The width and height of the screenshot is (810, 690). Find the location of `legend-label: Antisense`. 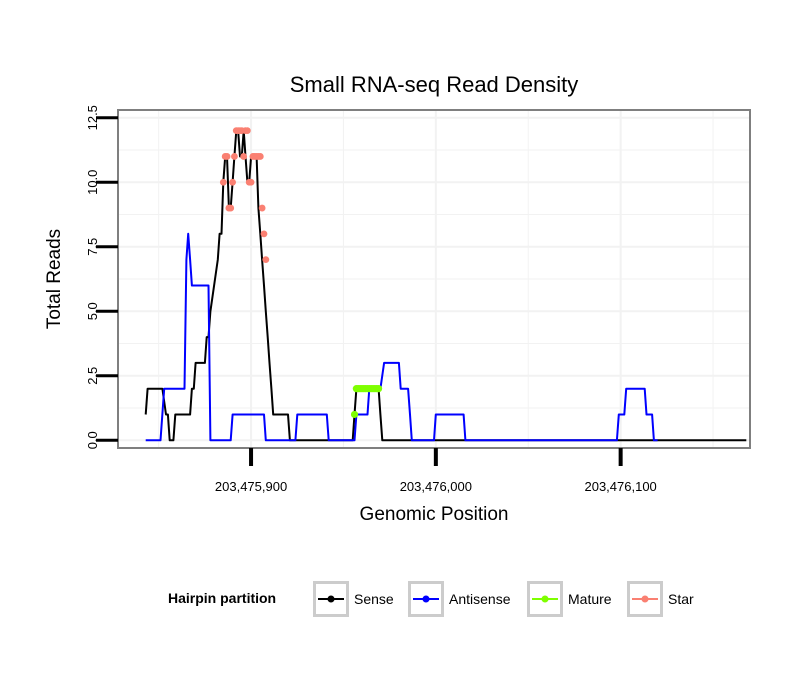

legend-label: Antisense is located at coordinates (480, 599).